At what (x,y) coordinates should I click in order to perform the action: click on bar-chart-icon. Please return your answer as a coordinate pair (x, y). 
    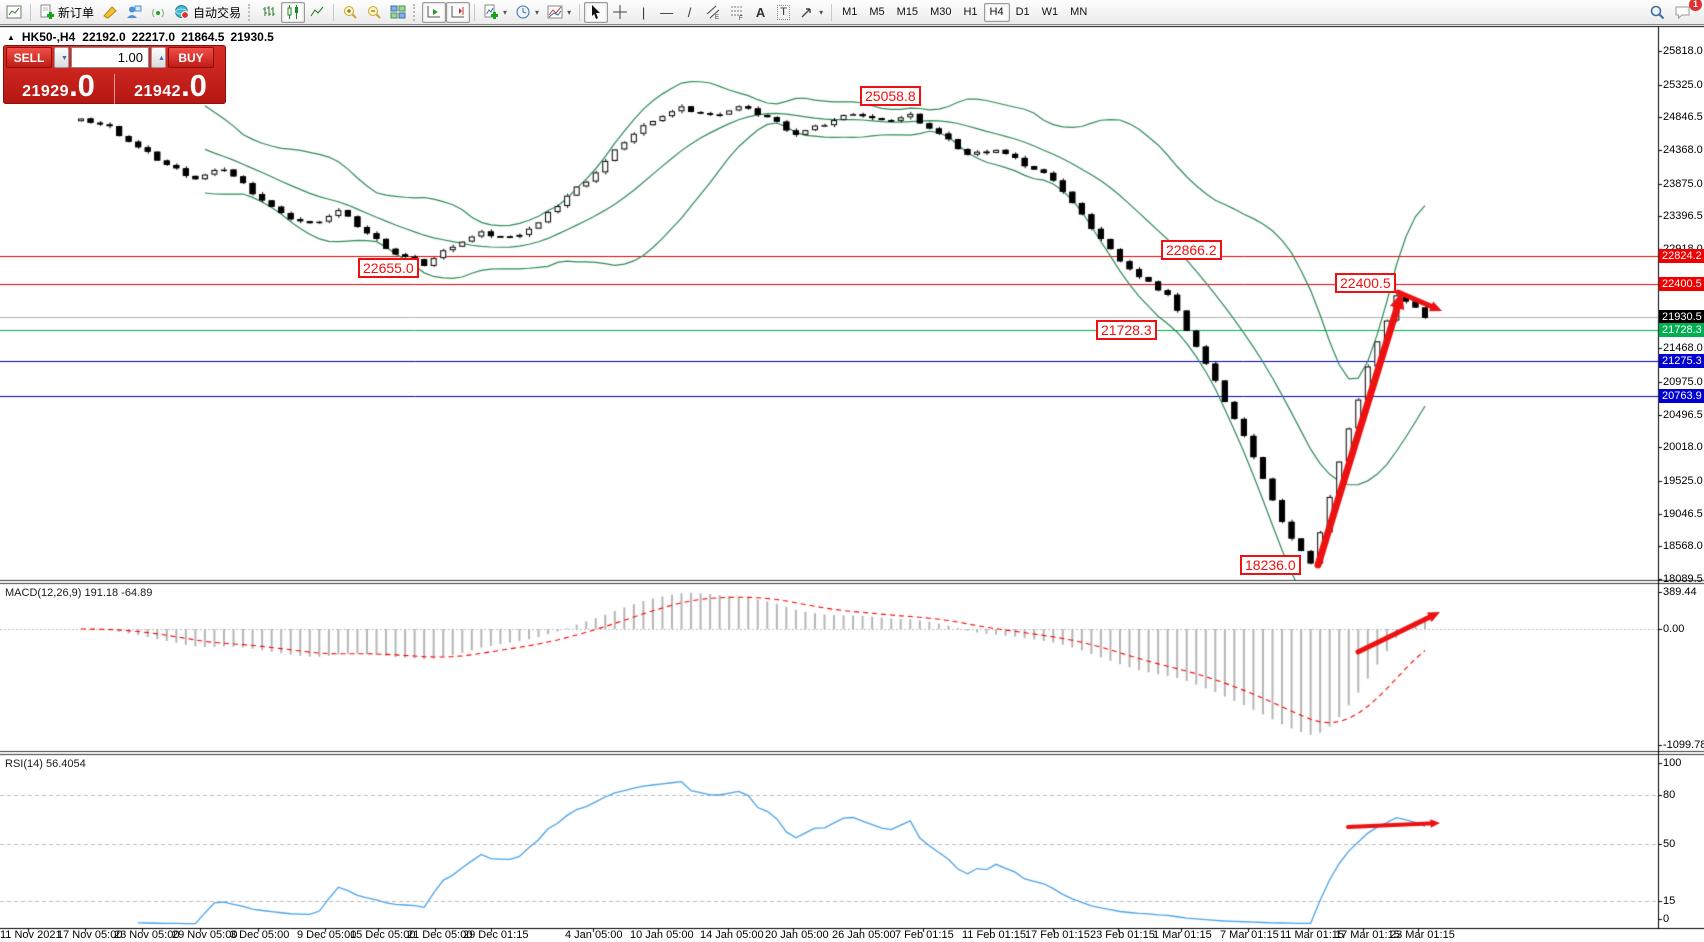
    Looking at the image, I should click on (269, 11).